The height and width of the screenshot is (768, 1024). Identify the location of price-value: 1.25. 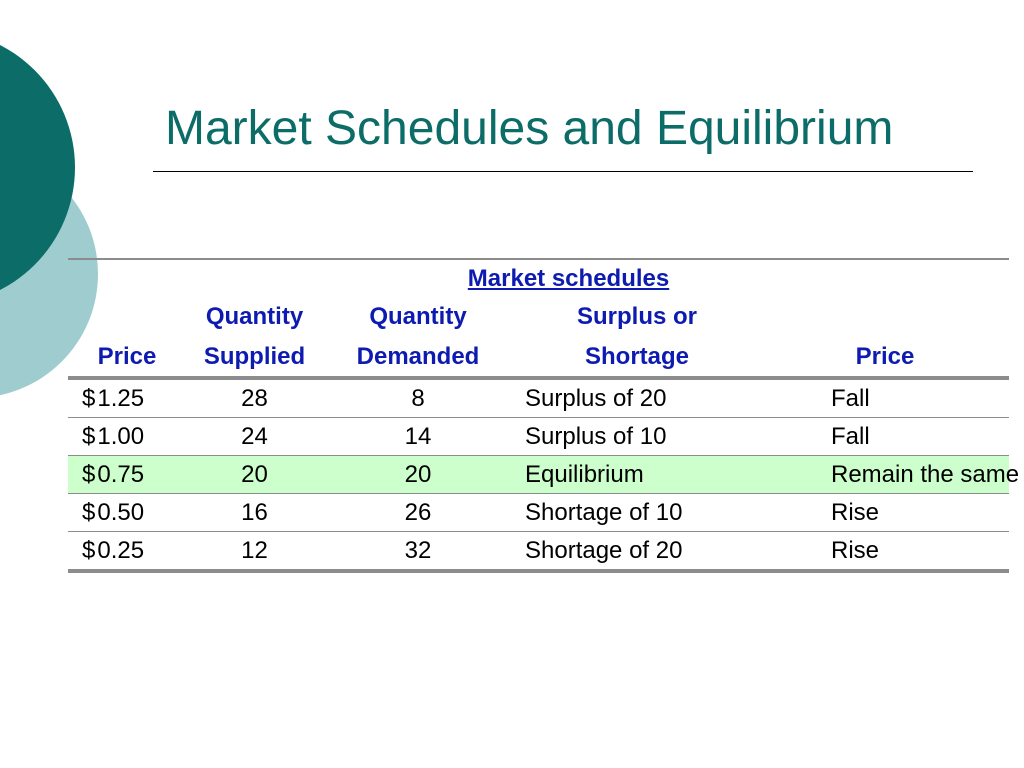
(121, 398).